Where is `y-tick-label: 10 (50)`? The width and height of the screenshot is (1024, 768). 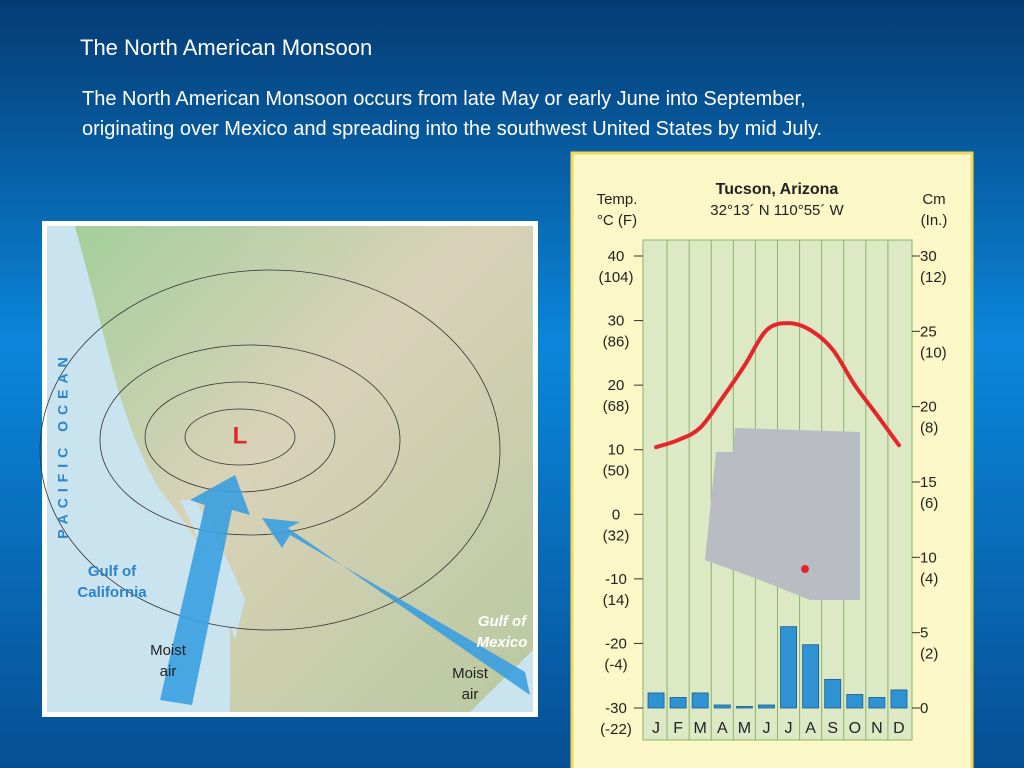
y-tick-label: 10 (50) is located at coordinates (616, 461).